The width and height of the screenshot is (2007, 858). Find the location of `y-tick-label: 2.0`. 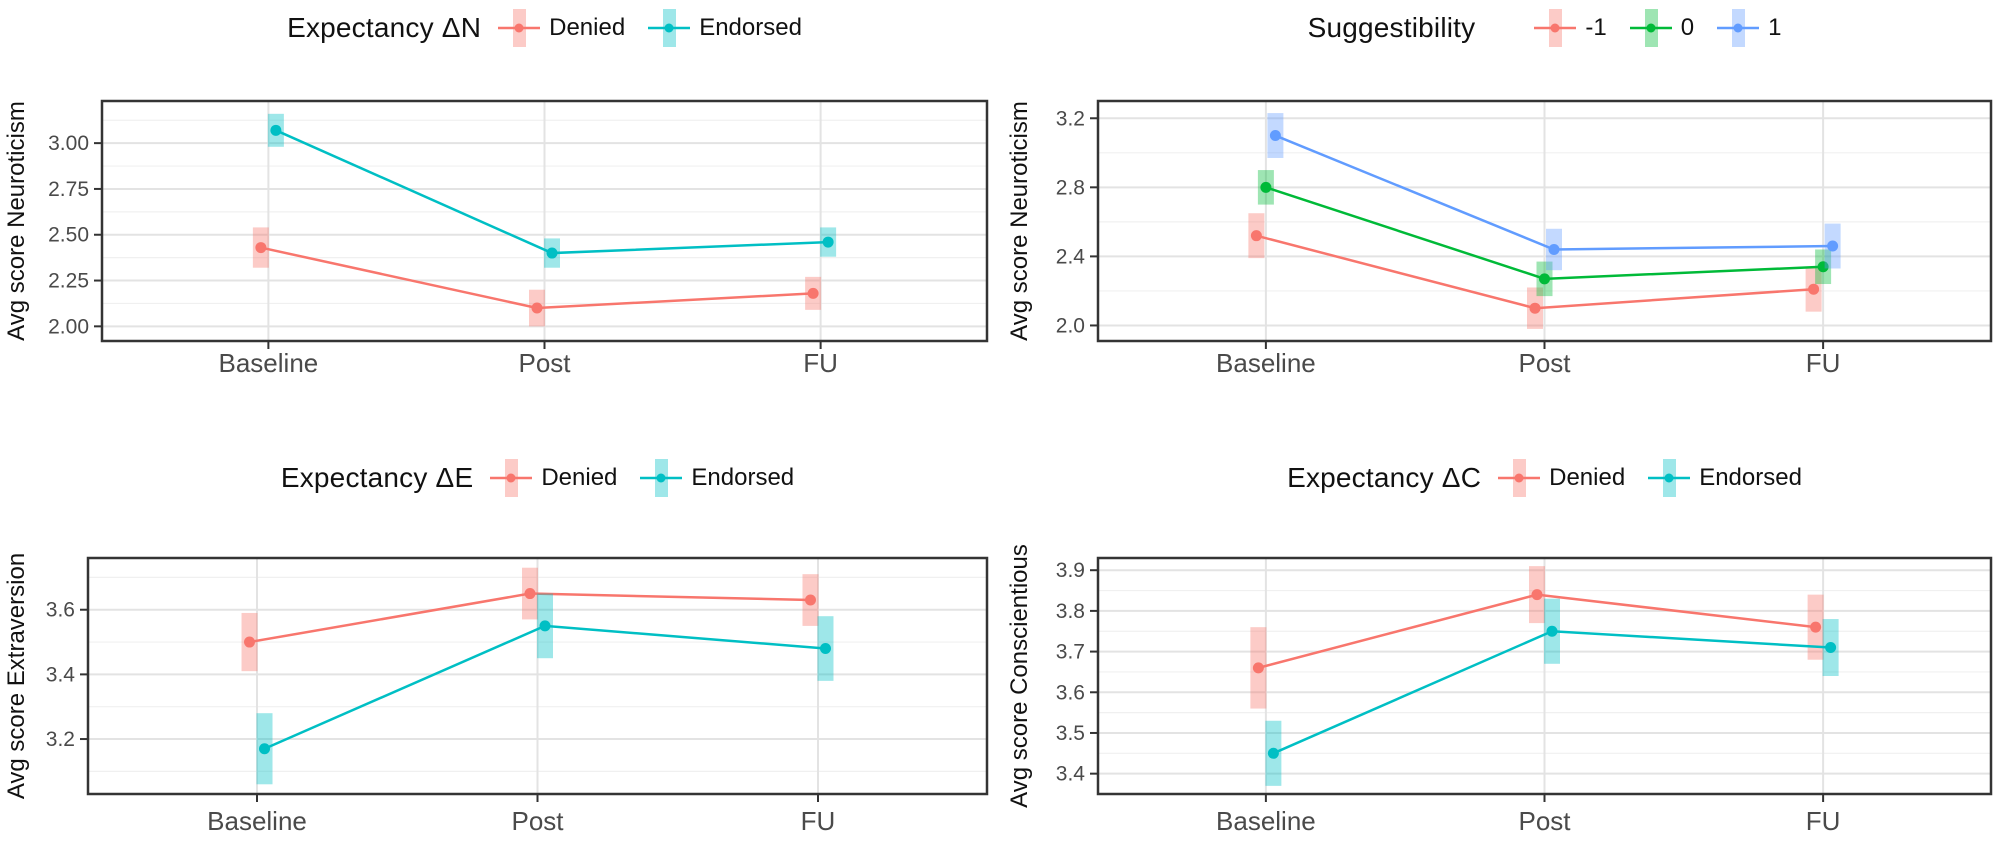

y-tick-label: 2.0 is located at coordinates (1070, 325).